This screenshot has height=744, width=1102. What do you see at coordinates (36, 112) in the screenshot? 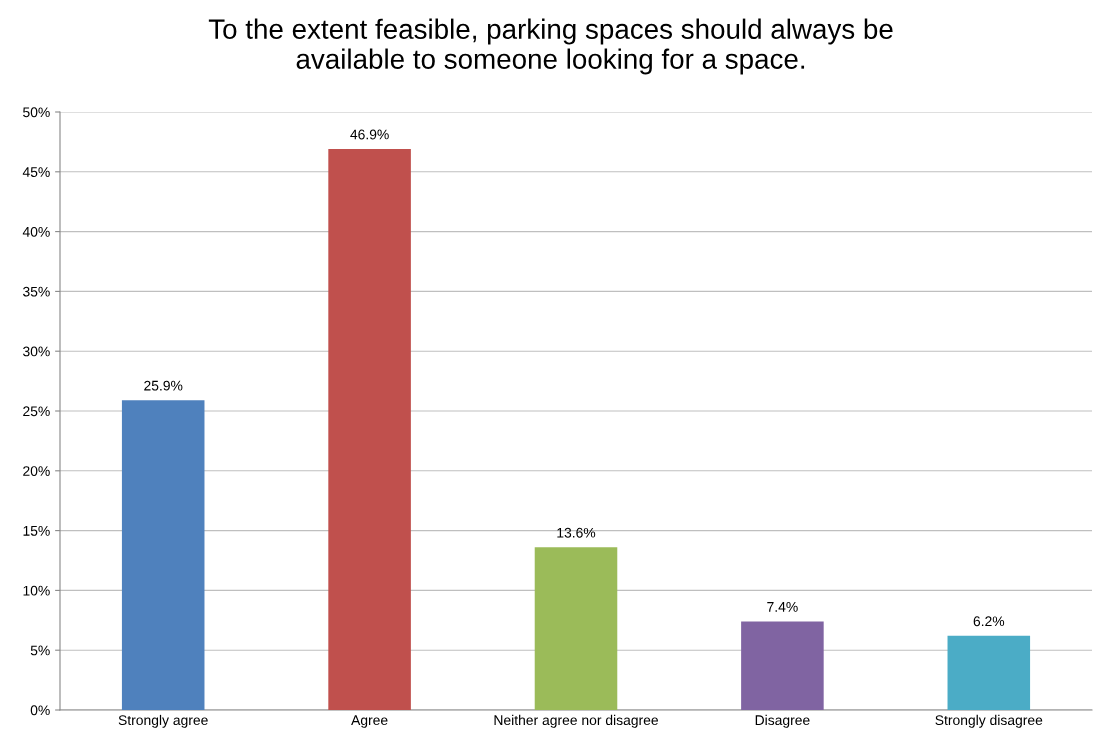
I see `y-tick-label: 50%` at bounding box center [36, 112].